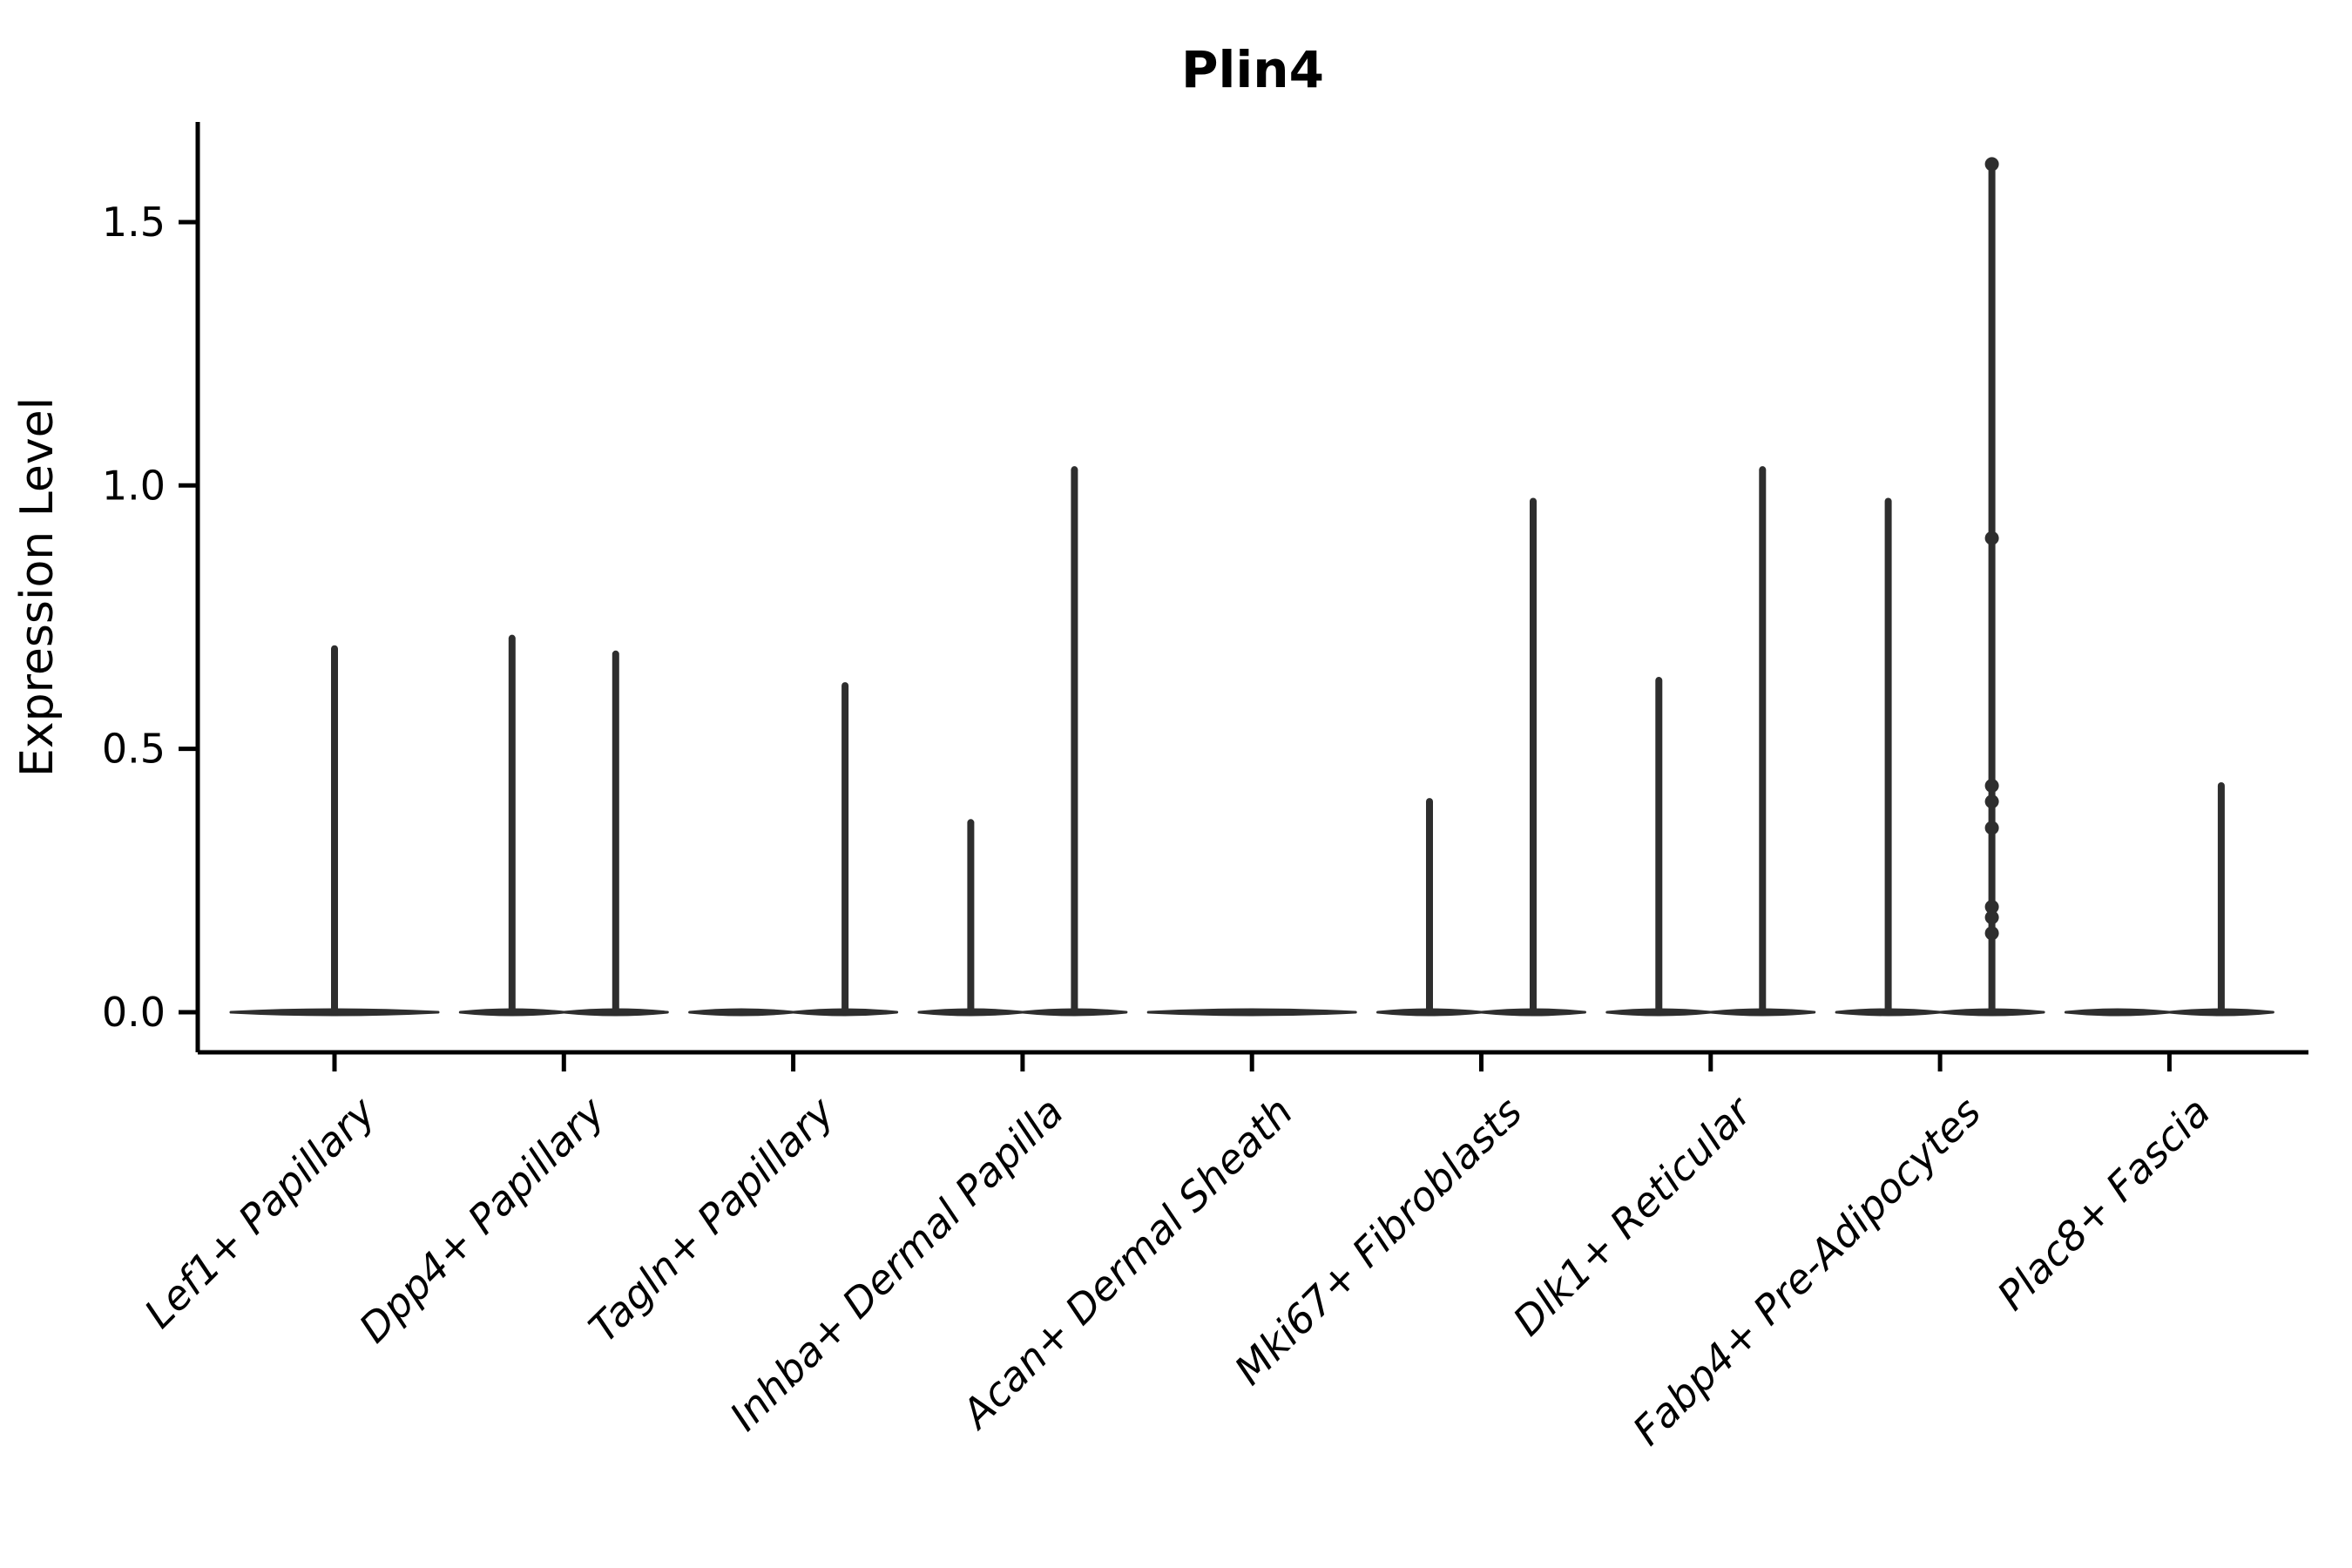  I want to click on y-tick-label: 0.0, so click(134, 1013).